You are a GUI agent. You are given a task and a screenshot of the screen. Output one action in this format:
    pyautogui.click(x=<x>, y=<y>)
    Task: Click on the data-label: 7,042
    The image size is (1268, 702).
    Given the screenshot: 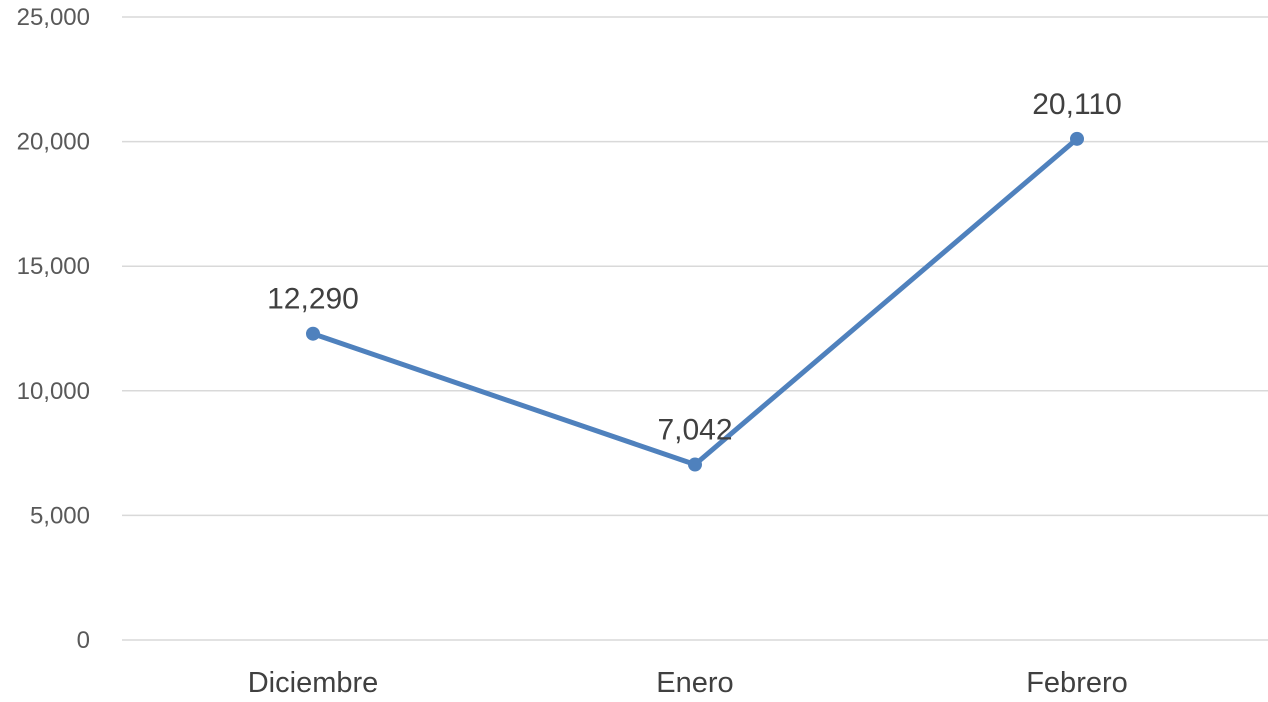 What is the action you would take?
    pyautogui.click(x=694, y=430)
    